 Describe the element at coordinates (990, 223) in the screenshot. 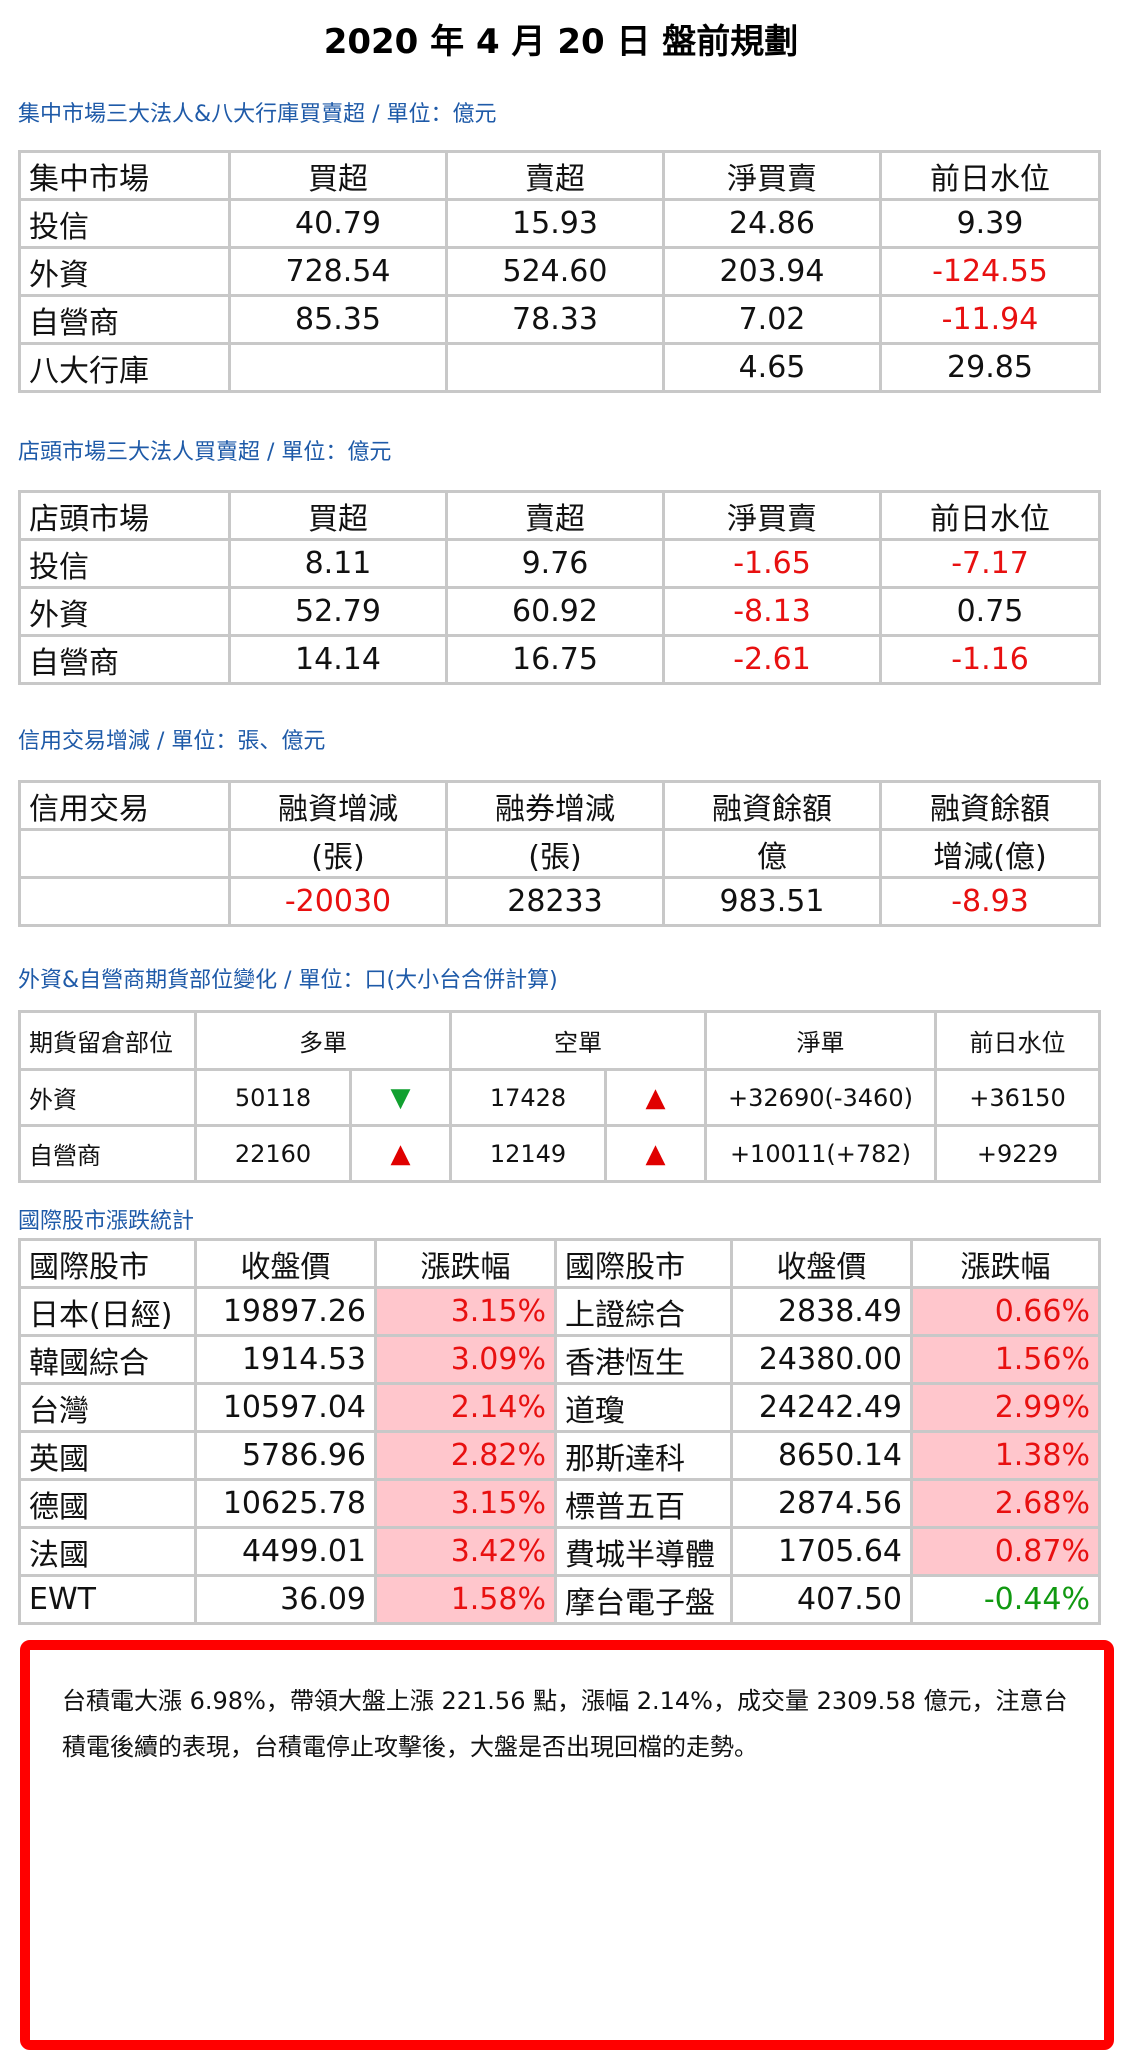

I see `prev-level: 9.39` at that location.